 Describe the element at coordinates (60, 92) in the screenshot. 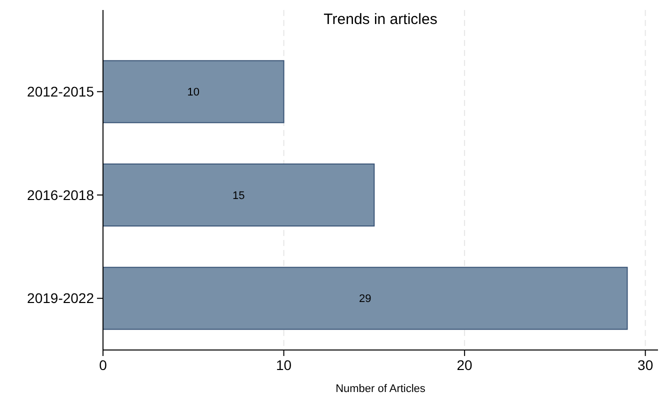

I see `y-tick-label: 2012-2015` at that location.